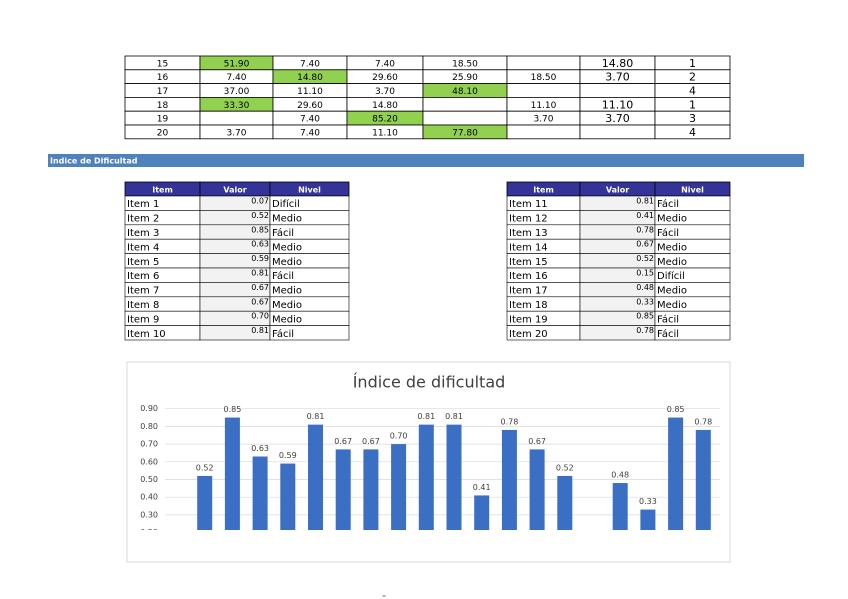 Image resolution: width=848 pixels, height=599 pixels. What do you see at coordinates (163, 133) in the screenshot?
I see `cell-text: 20` at bounding box center [163, 133].